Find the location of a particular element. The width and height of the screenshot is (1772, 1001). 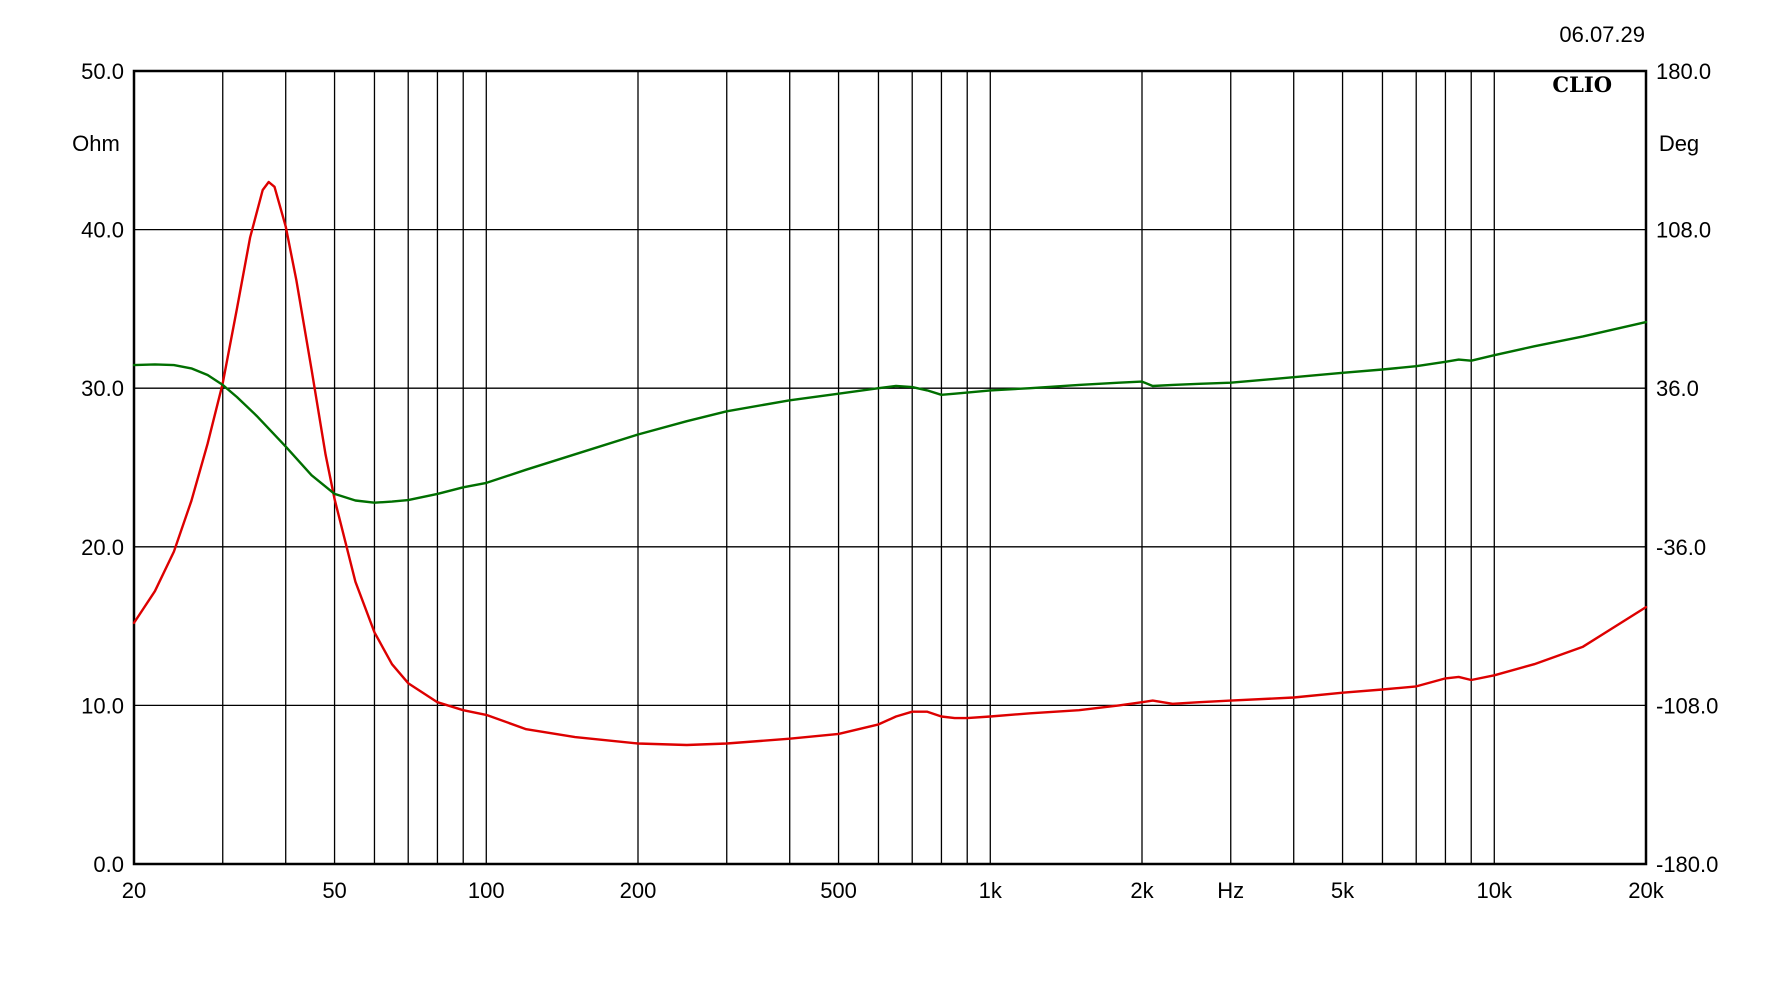

x-tick-label: 5k is located at coordinates (1343, 890).